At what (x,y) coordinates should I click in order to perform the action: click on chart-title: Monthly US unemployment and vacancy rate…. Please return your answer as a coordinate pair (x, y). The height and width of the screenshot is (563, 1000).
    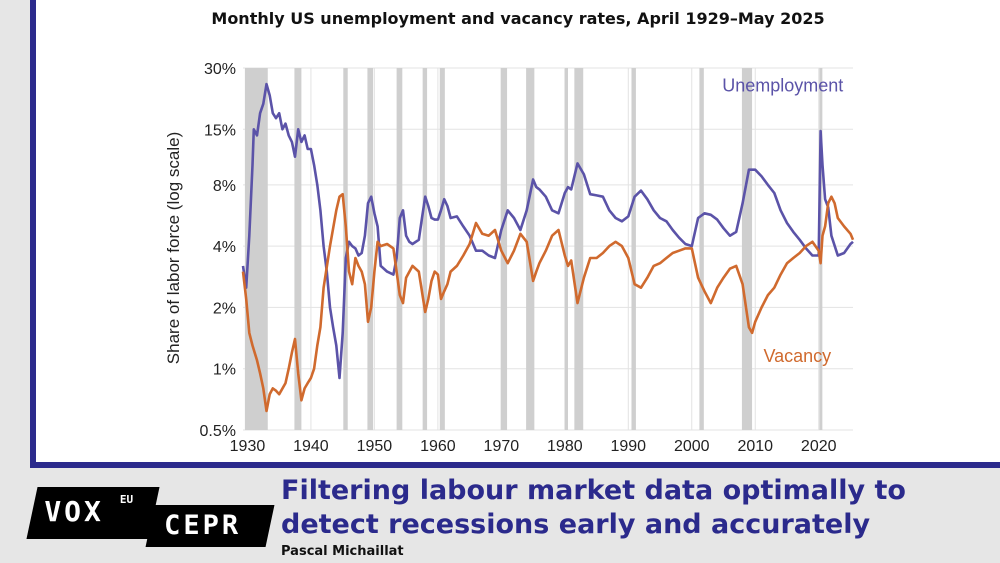
    Looking at the image, I should click on (518, 18).